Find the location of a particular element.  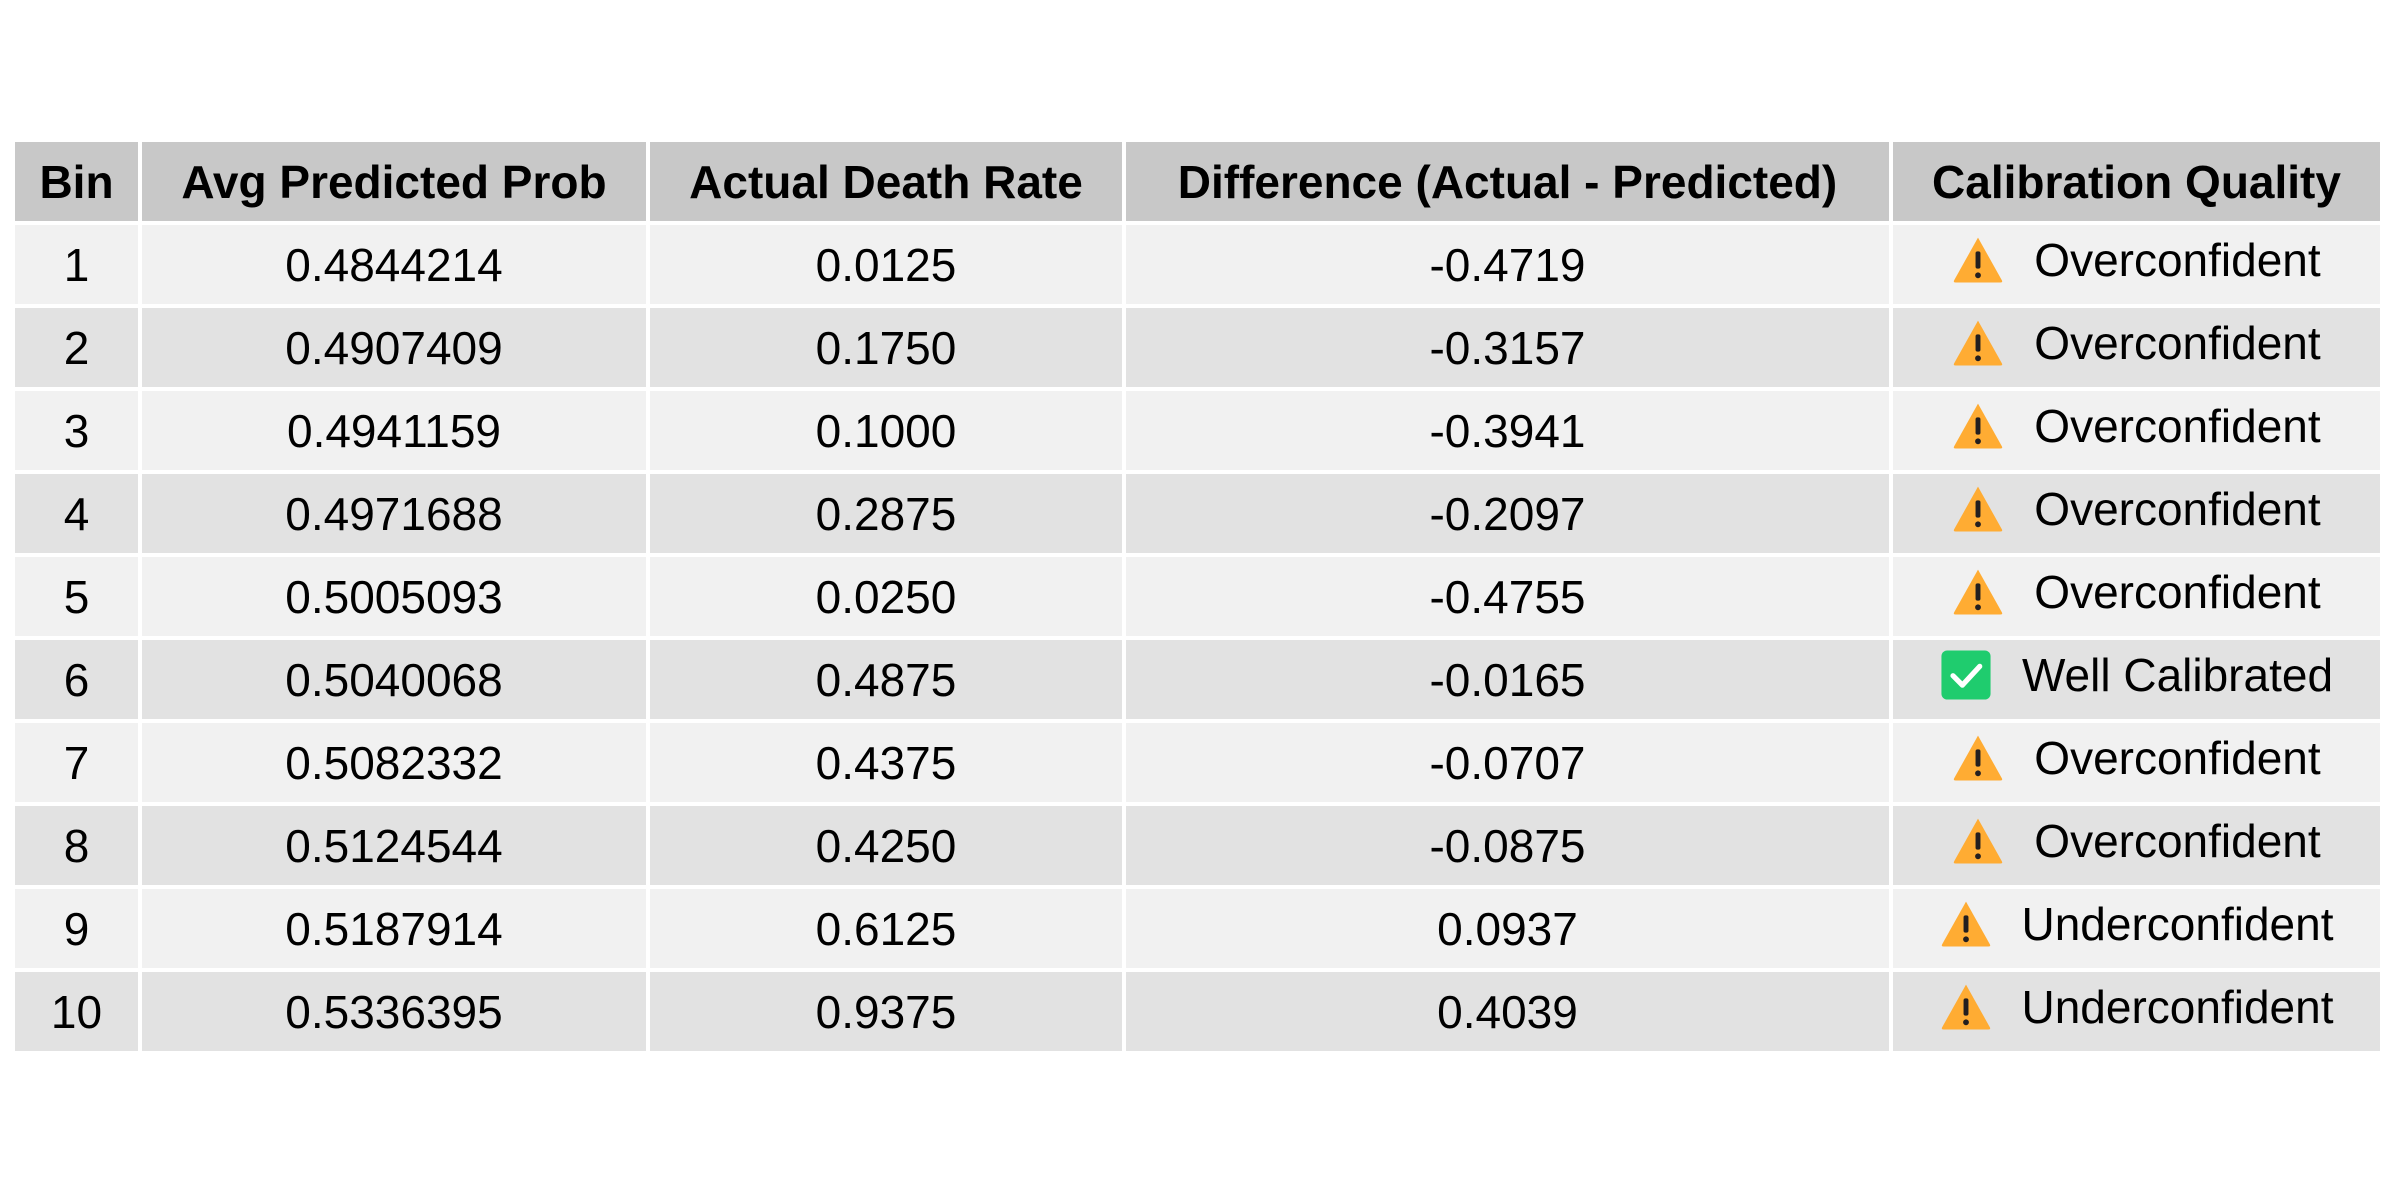

cell-avg-predicted-prob: 0.4941159 is located at coordinates (394, 430).